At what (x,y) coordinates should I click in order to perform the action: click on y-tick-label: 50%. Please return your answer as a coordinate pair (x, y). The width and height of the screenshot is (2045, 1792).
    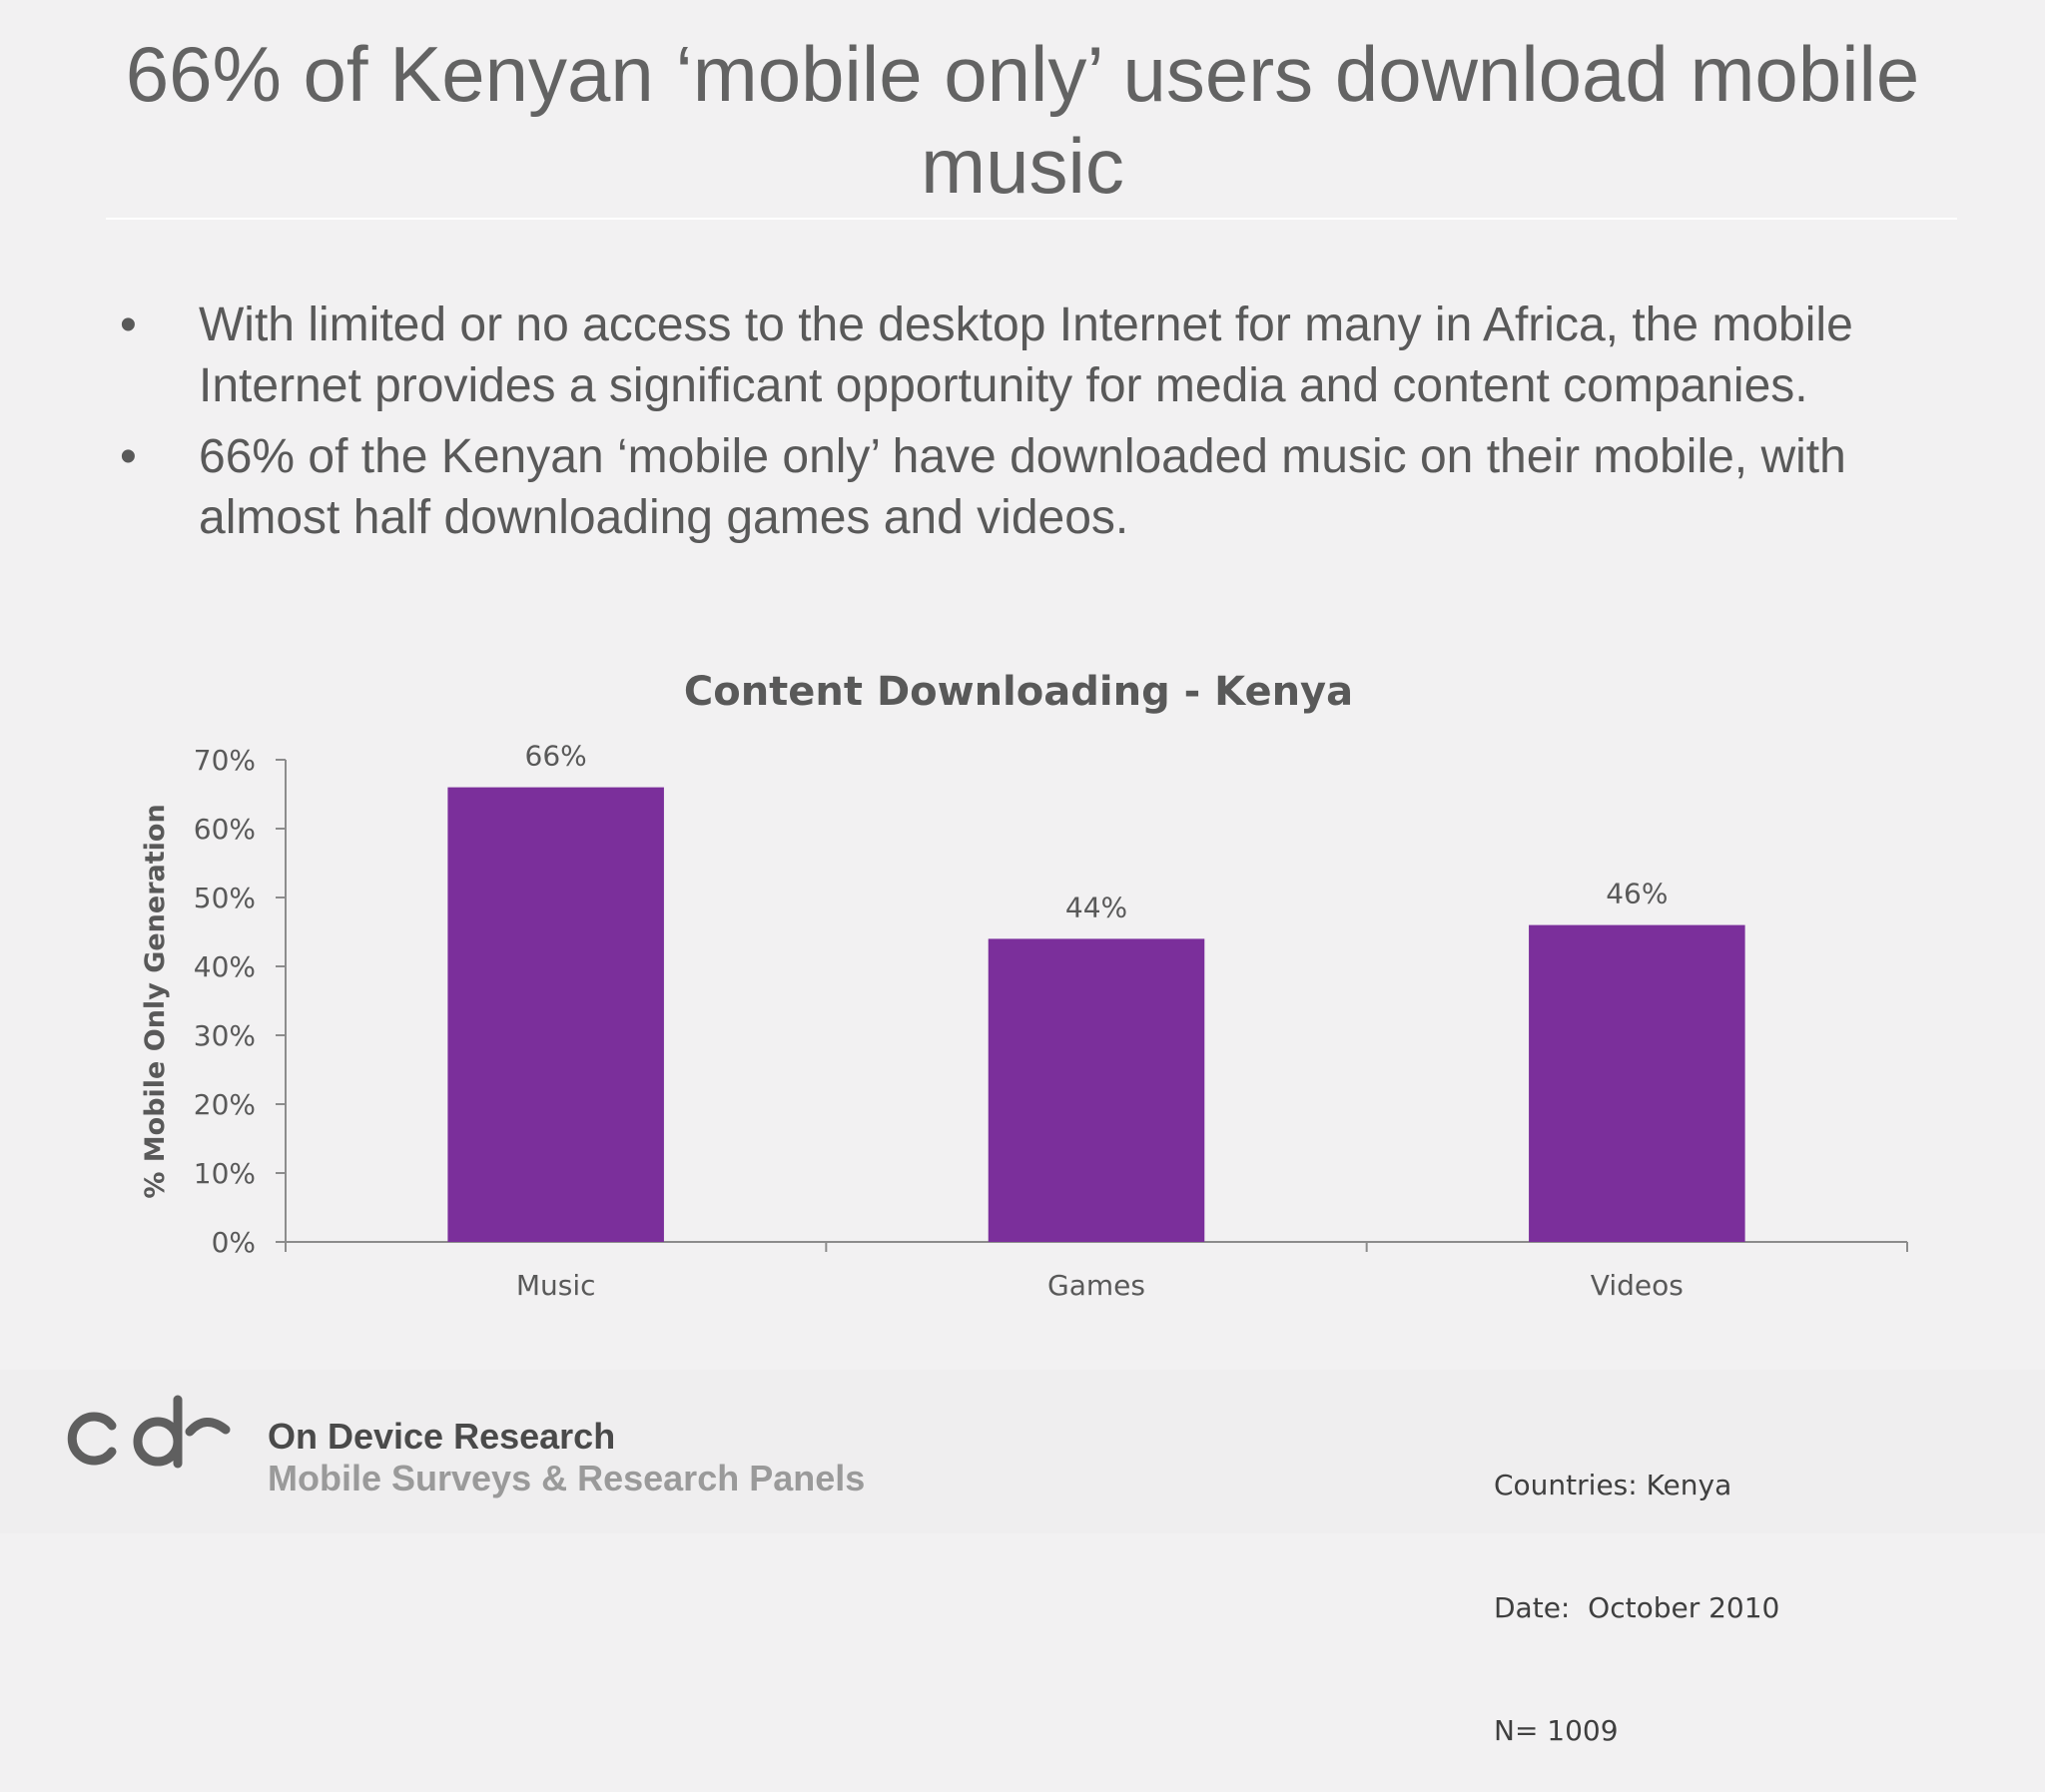
    Looking at the image, I should click on (225, 898).